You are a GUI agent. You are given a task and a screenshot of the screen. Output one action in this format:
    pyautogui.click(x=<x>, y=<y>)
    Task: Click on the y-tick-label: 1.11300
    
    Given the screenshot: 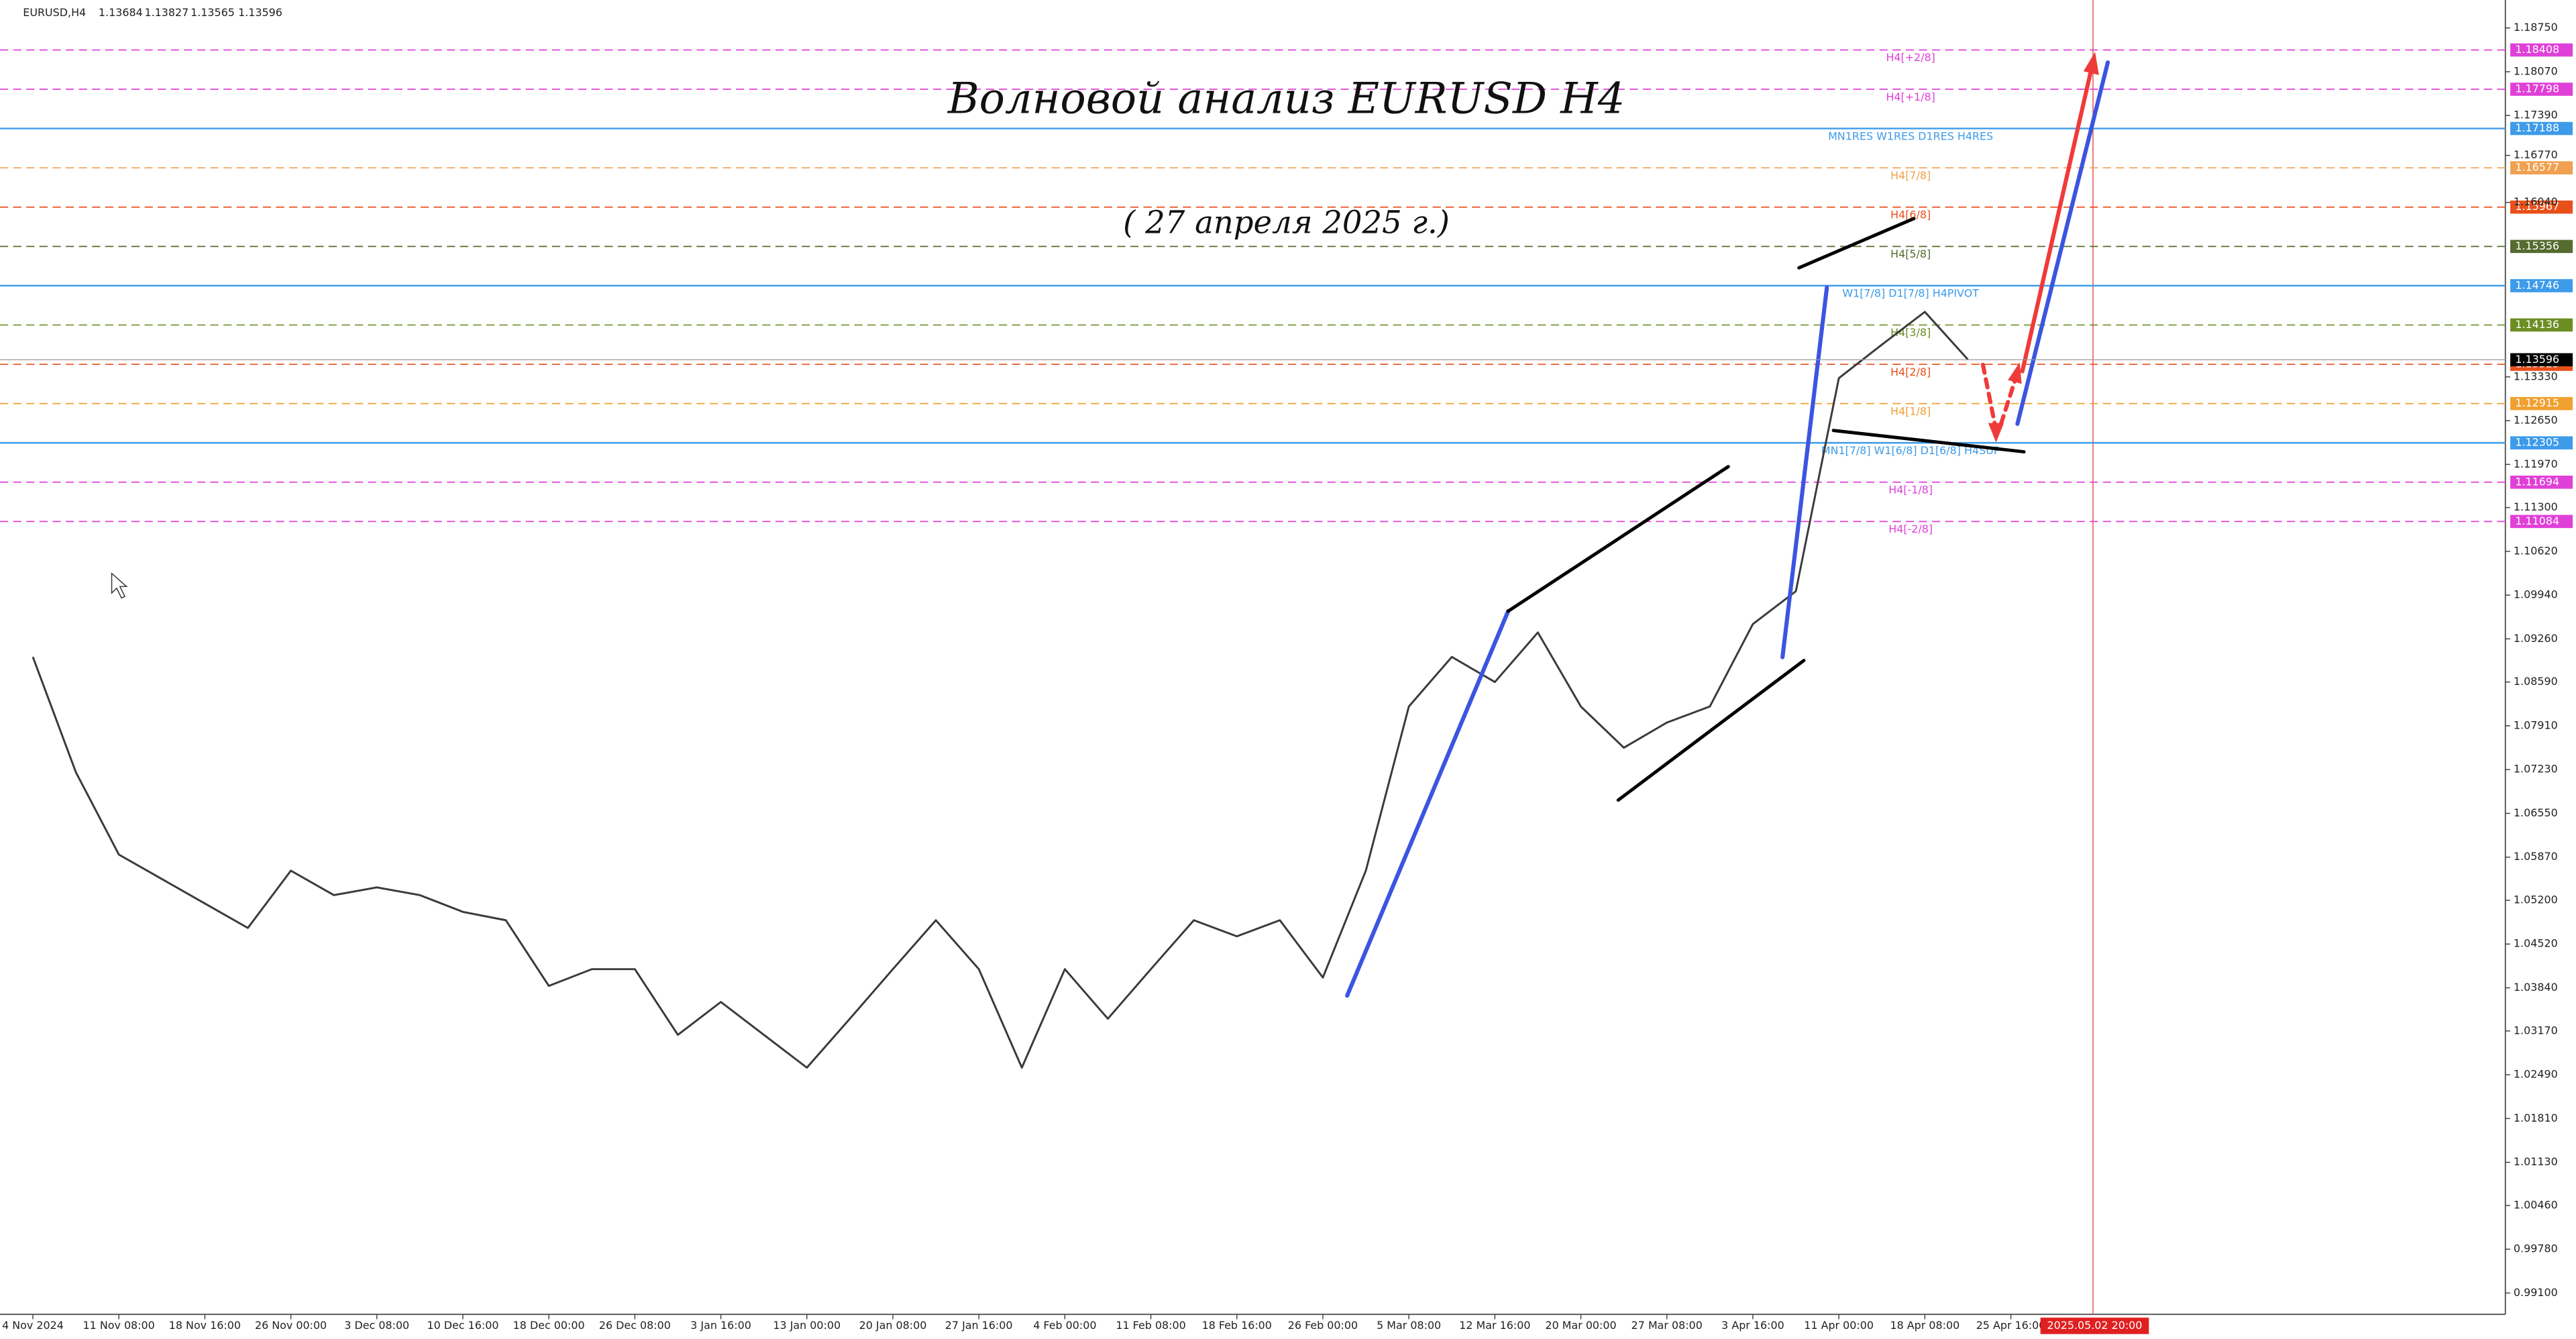 What is the action you would take?
    pyautogui.click(x=2536, y=506)
    